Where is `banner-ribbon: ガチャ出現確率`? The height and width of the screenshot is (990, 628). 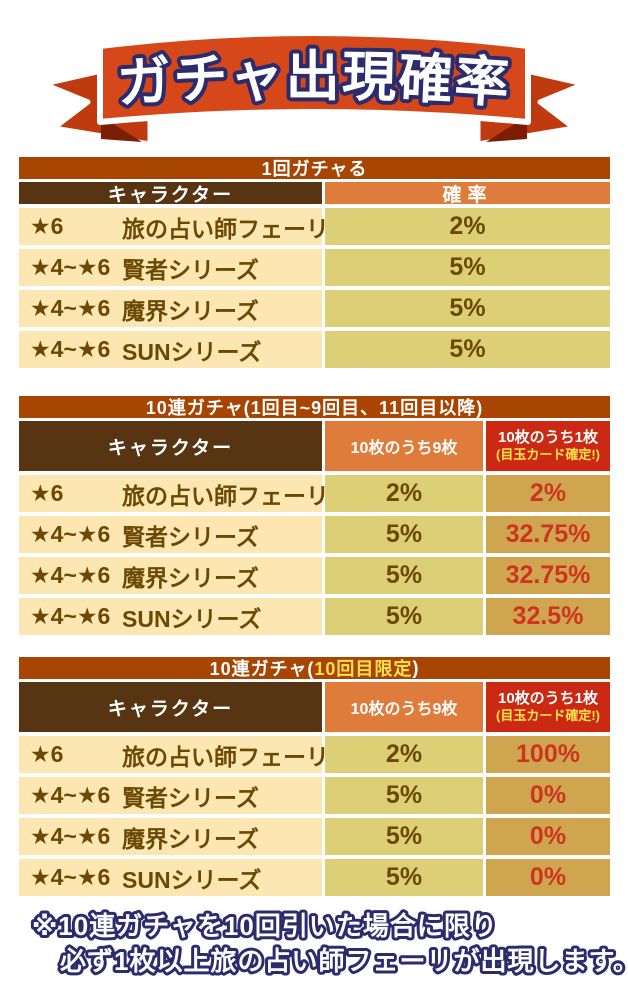 banner-ribbon: ガチャ出現確率 is located at coordinates (314, 88).